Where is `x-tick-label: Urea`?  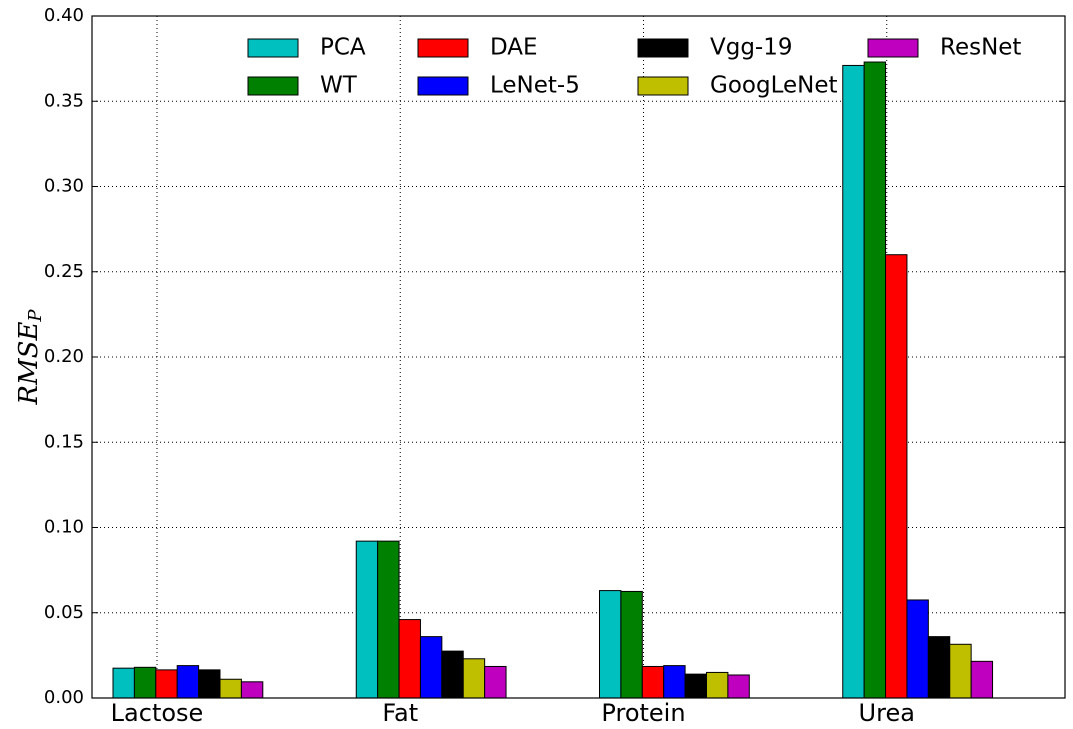
x-tick-label: Urea is located at coordinates (887, 713).